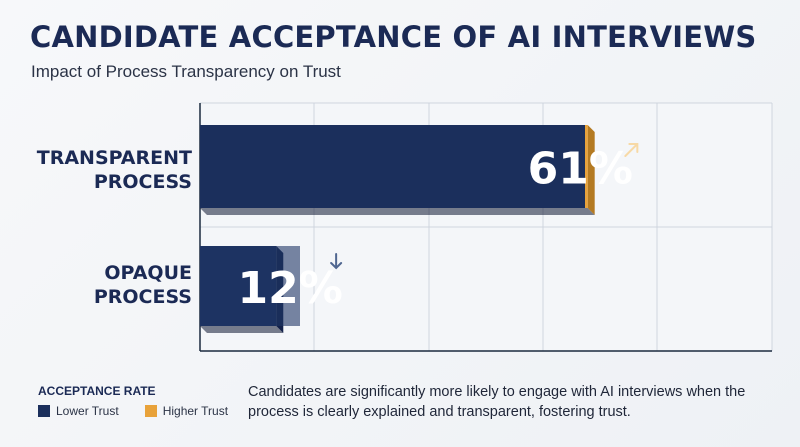 The image size is (800, 447). I want to click on category-label: TRANSPARENT, so click(114, 158).